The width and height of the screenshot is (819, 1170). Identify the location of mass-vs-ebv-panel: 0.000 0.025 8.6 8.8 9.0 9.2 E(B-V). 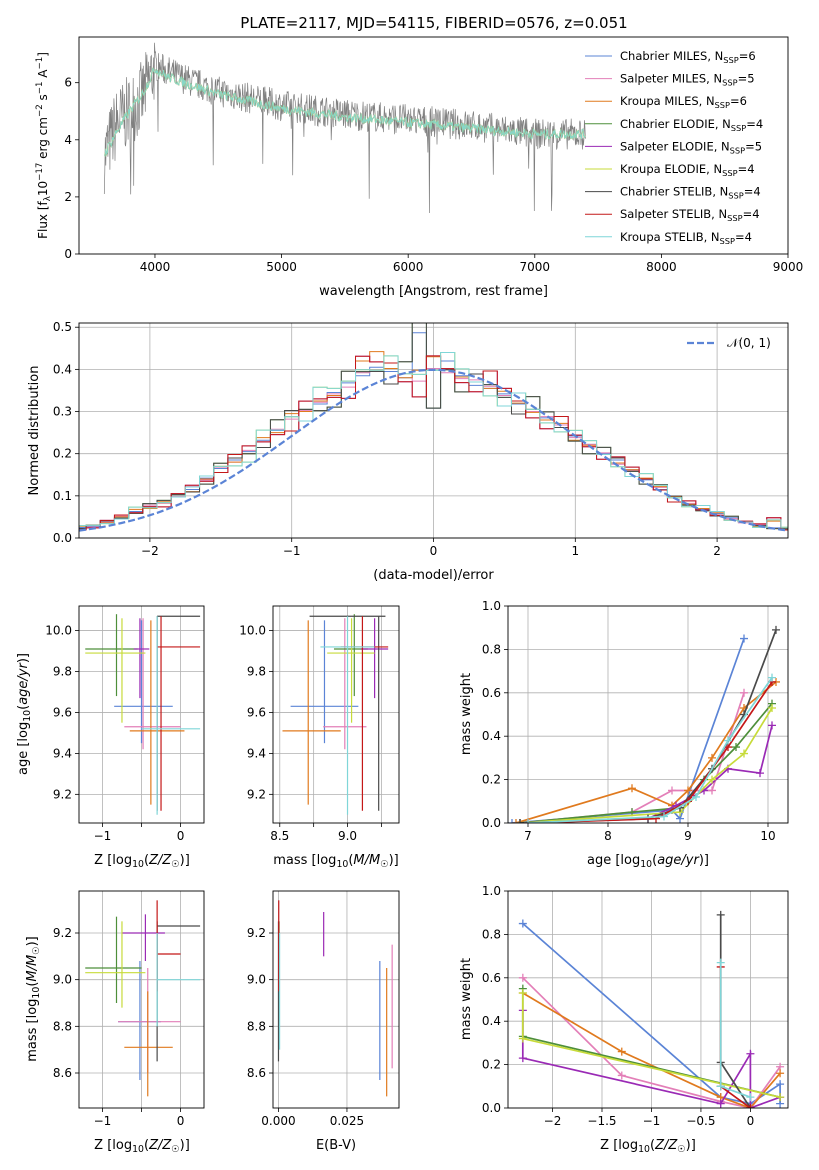
(323, 1021).